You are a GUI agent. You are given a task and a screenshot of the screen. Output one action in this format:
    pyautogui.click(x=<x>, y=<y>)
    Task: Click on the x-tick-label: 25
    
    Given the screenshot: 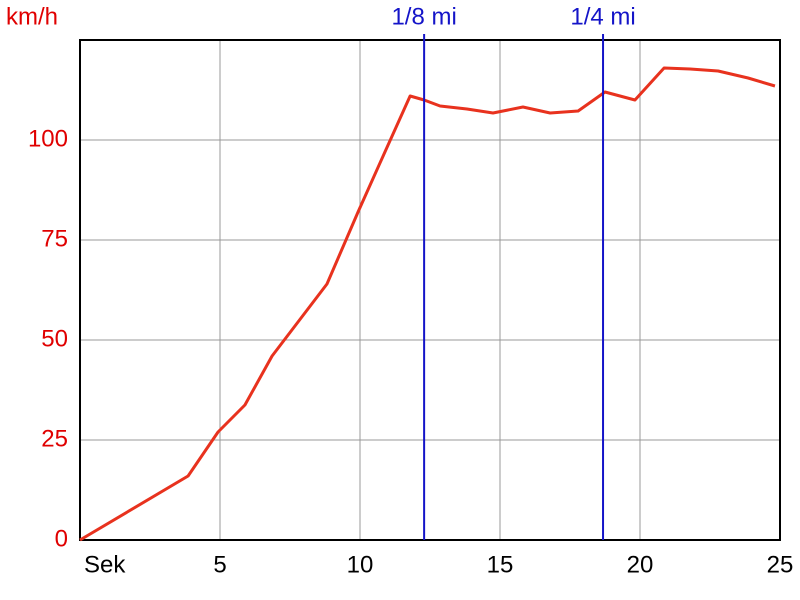 What is the action you would take?
    pyautogui.click(x=780, y=564)
    